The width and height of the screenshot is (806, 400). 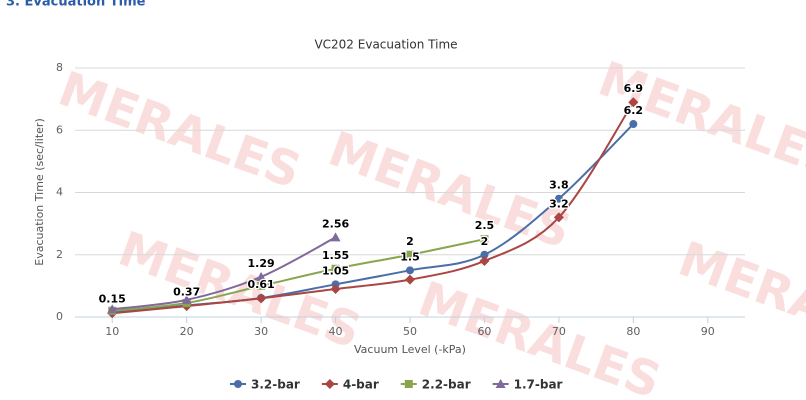 I want to click on y-tick-label: 2, so click(x=59, y=254).